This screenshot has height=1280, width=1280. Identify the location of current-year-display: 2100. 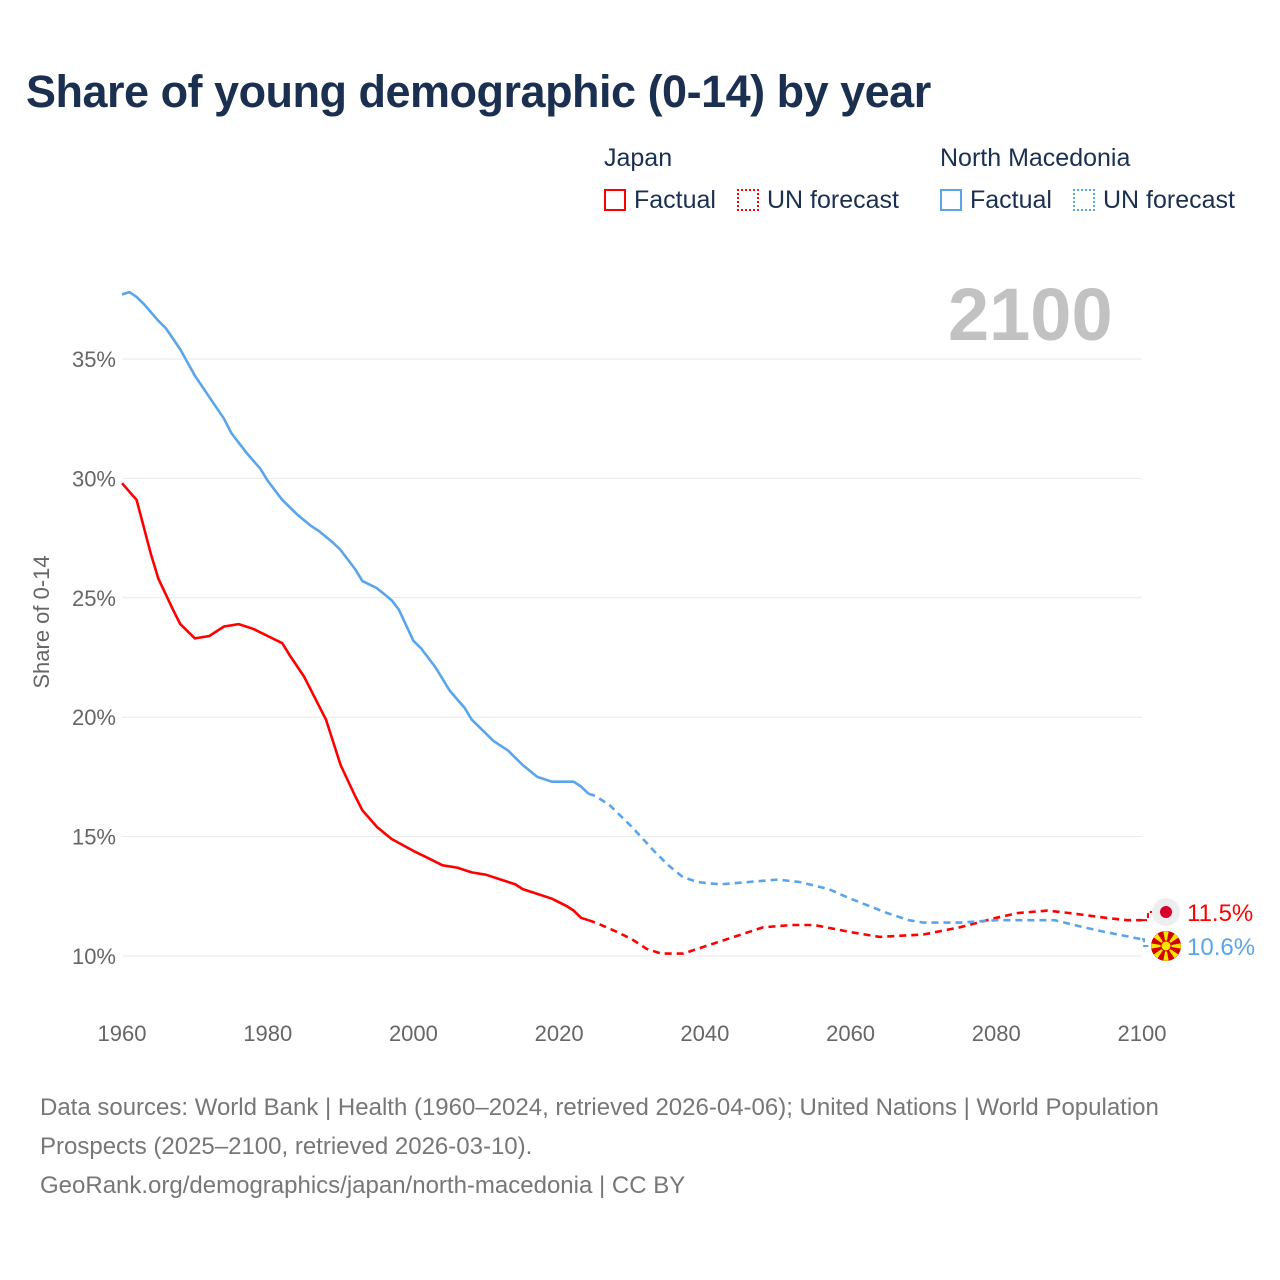
(1030, 314).